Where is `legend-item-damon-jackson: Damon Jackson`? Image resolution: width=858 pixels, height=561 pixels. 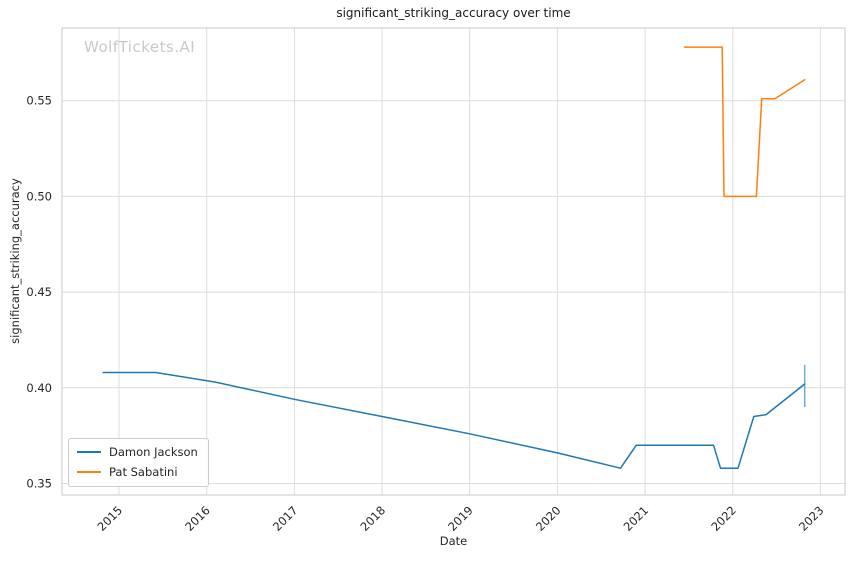 legend-item-damon-jackson: Damon Jackson is located at coordinates (137, 452).